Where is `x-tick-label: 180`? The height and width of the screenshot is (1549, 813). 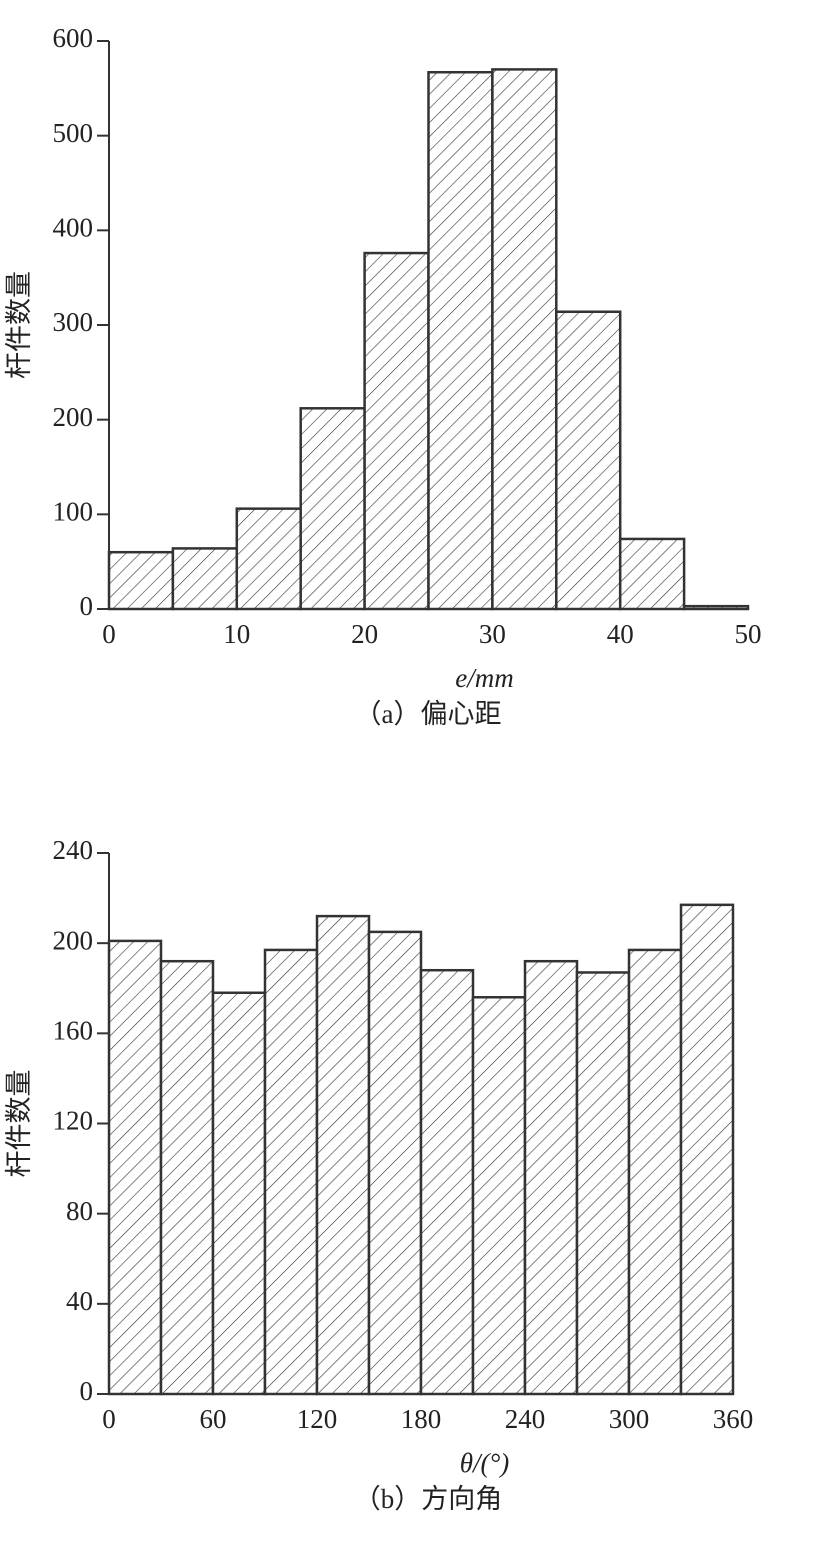 x-tick-label: 180 is located at coordinates (421, 1419).